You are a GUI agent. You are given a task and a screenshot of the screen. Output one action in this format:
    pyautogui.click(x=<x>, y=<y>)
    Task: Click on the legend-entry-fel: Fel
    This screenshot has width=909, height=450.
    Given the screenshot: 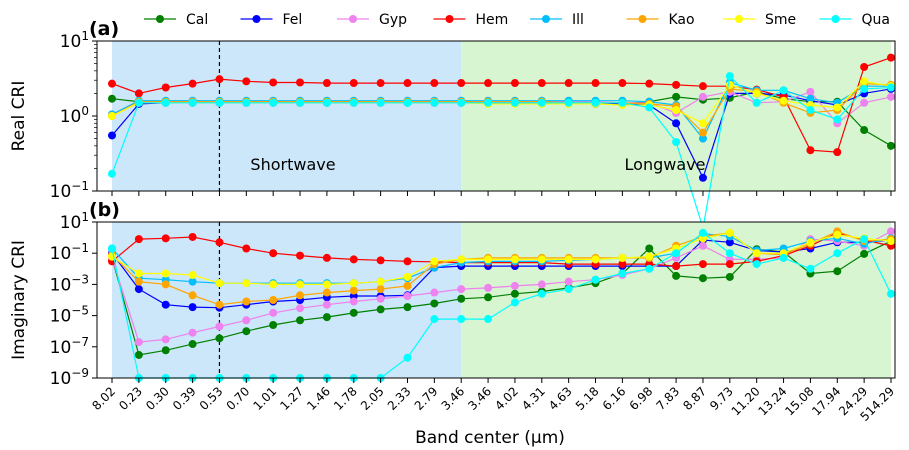 What is the action you would take?
    pyautogui.click(x=271, y=20)
    